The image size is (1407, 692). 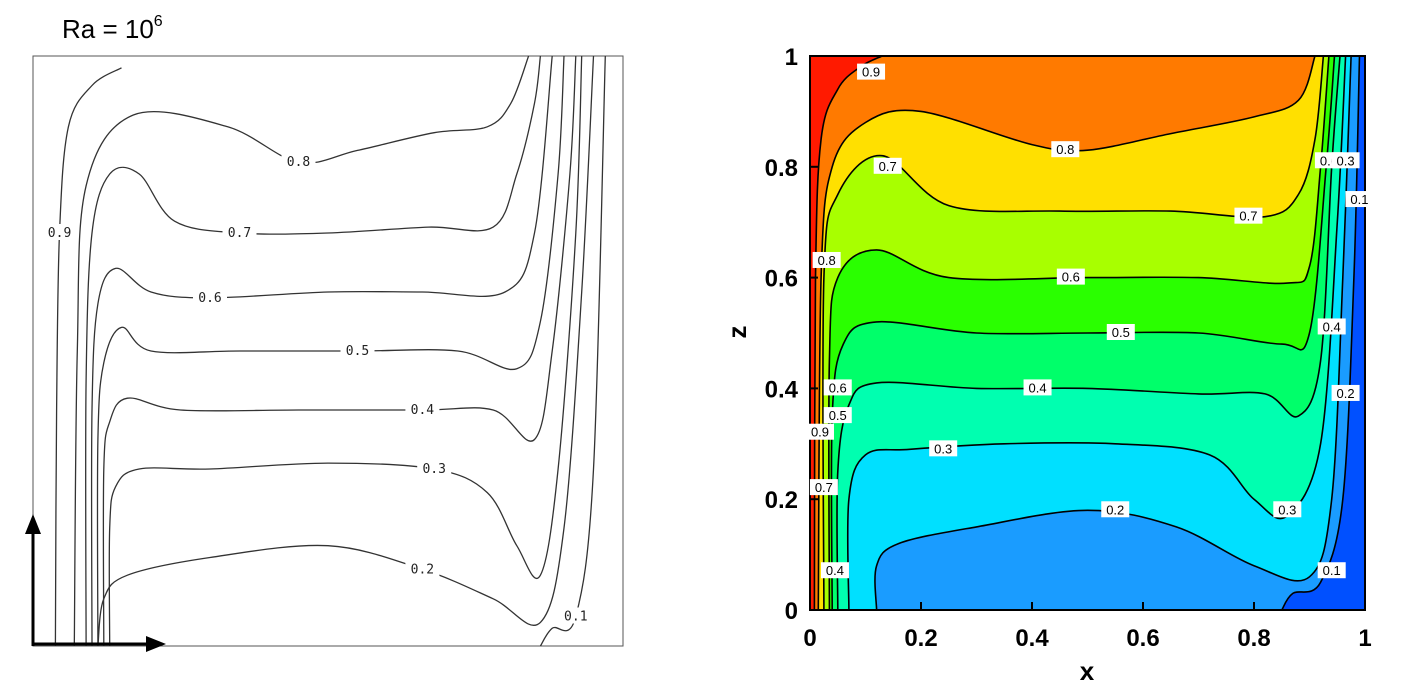 I want to click on y-axis-ticks: 0 0.2 0.4 0.6 0.8 1, so click(x=791, y=334).